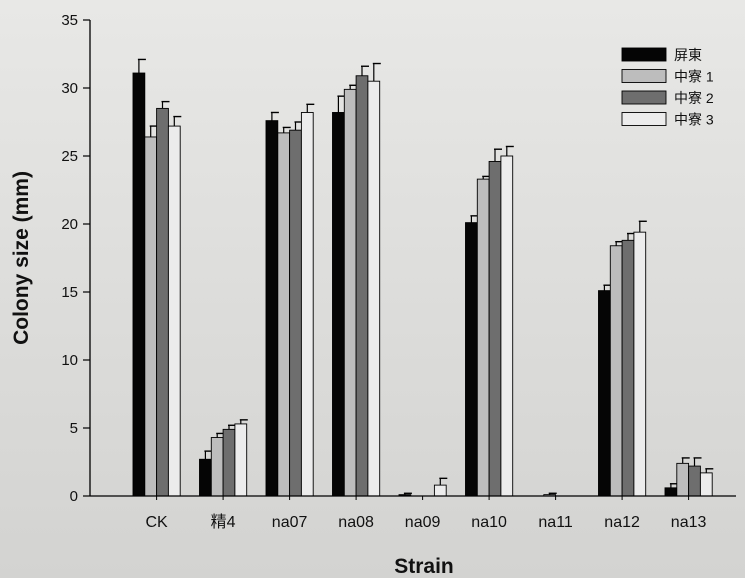 This screenshot has width=745, height=578. Describe the element at coordinates (423, 522) in the screenshot. I see `x-tick-label: na09` at that location.